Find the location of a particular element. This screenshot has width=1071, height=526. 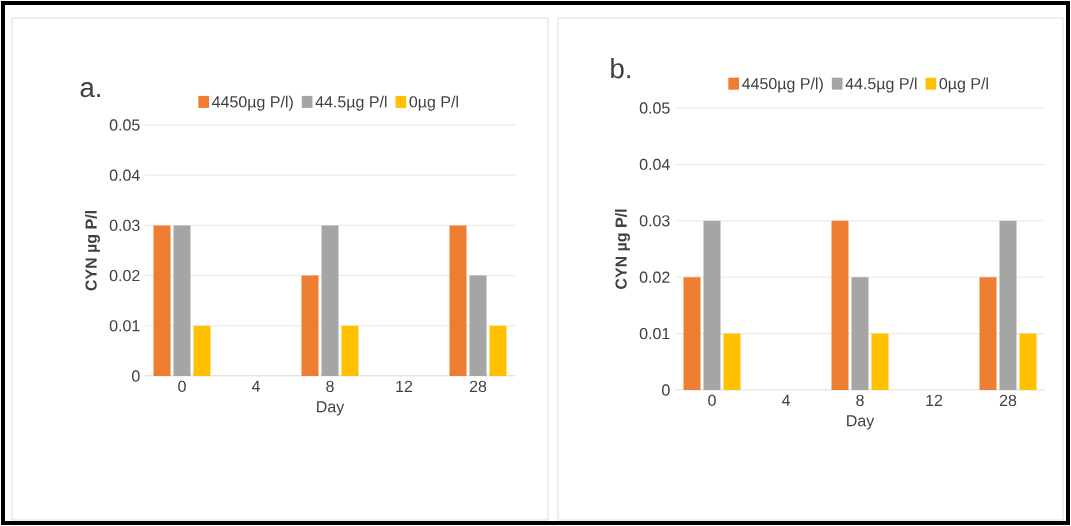

chart-title: b. is located at coordinates (620, 68).